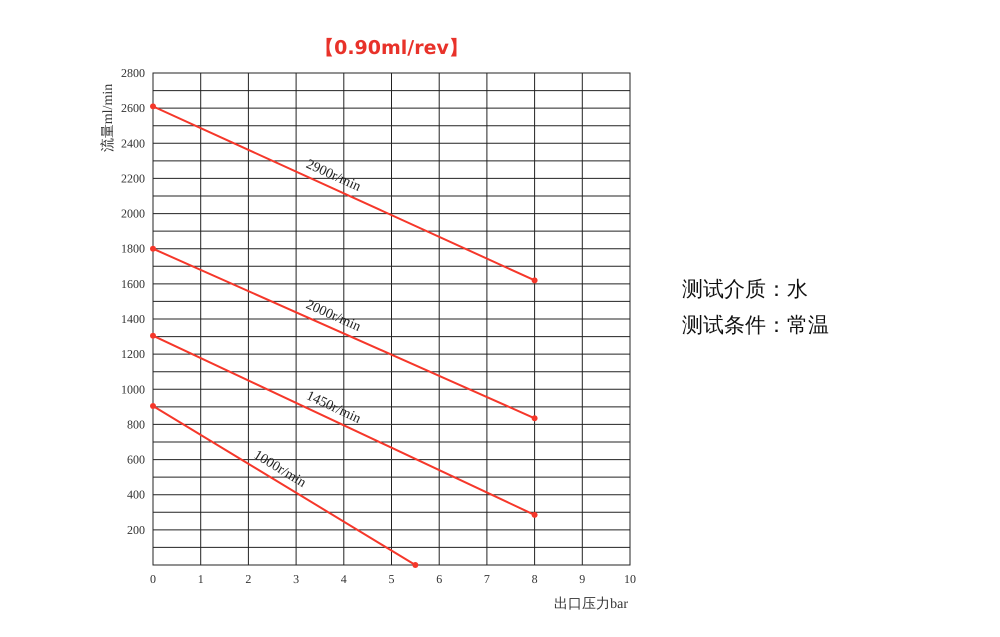 The height and width of the screenshot is (637, 1000). Describe the element at coordinates (745, 289) in the screenshot. I see `text: 测试介质：水` at that location.